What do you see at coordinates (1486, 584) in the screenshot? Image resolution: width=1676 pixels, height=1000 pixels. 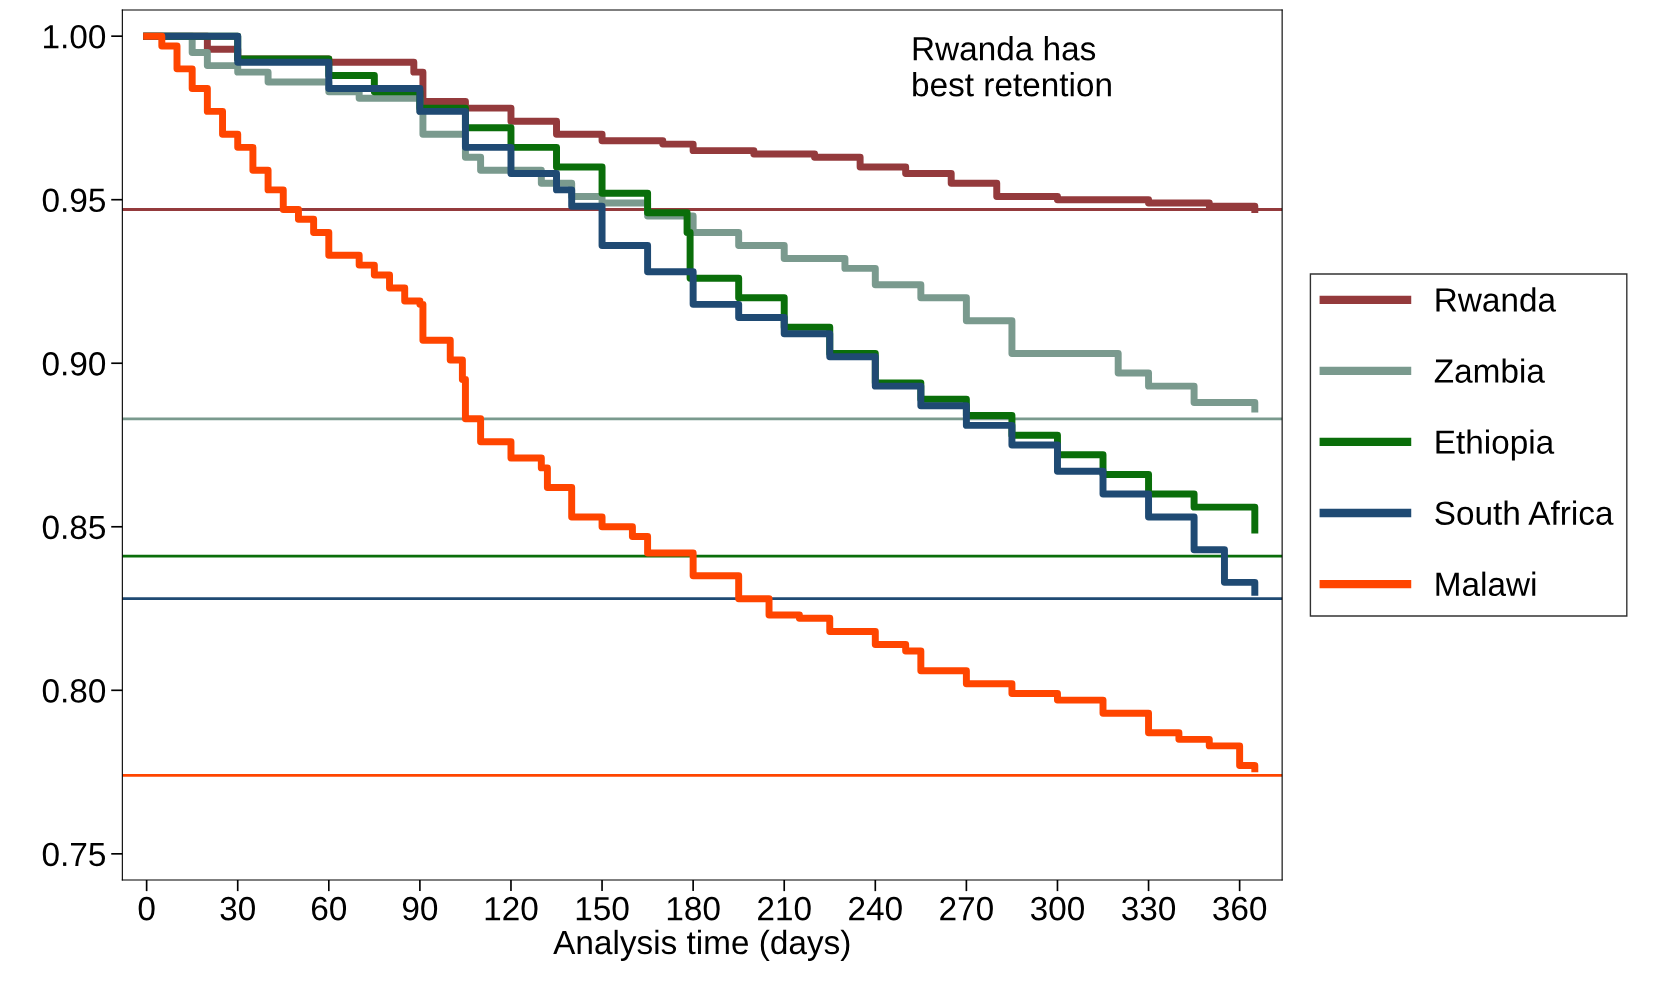 I see `legend-label: Malawi` at bounding box center [1486, 584].